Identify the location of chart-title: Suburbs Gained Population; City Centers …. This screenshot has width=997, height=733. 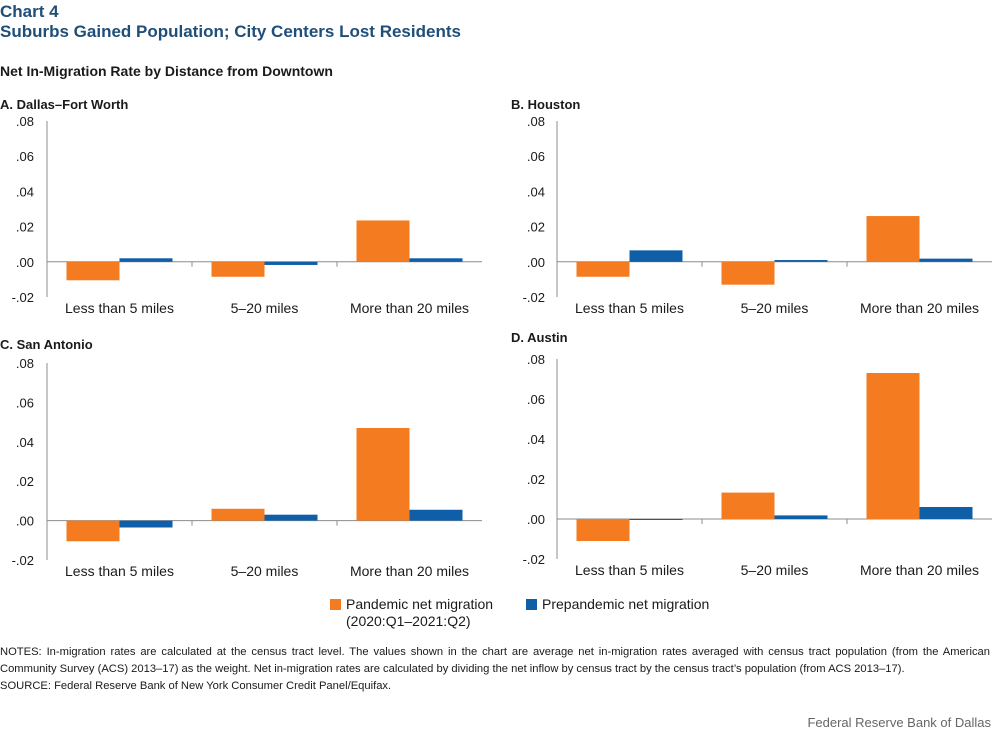
(230, 31).